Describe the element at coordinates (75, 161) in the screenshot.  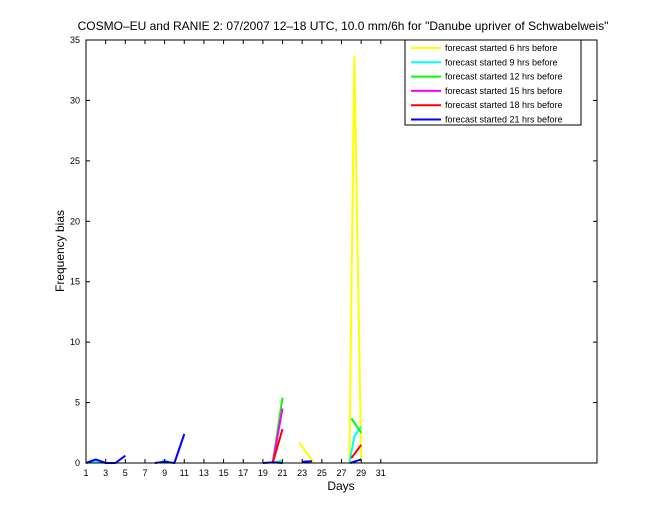
I see `y-tick-label: 25` at that location.